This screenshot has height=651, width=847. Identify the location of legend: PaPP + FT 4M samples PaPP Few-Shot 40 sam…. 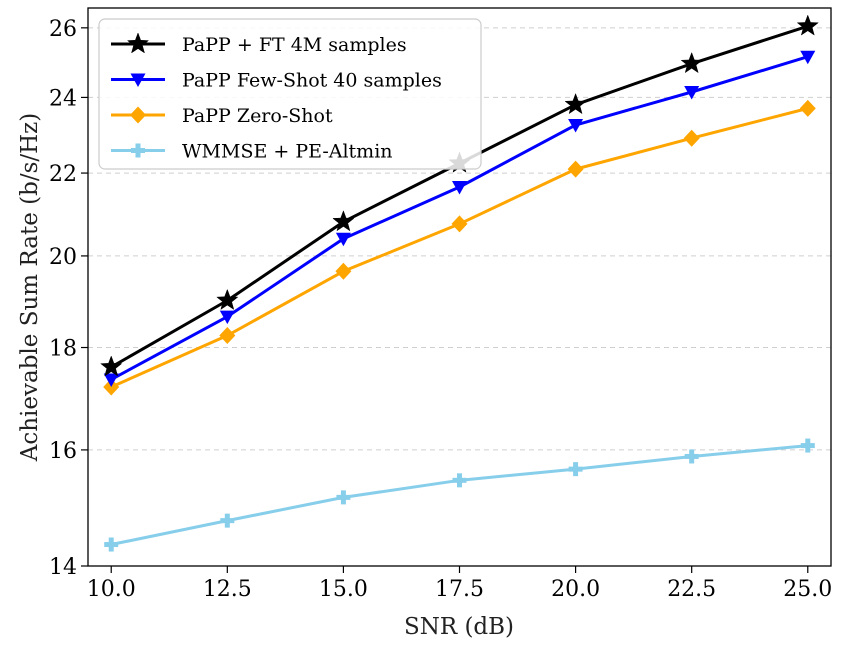
(290, 94).